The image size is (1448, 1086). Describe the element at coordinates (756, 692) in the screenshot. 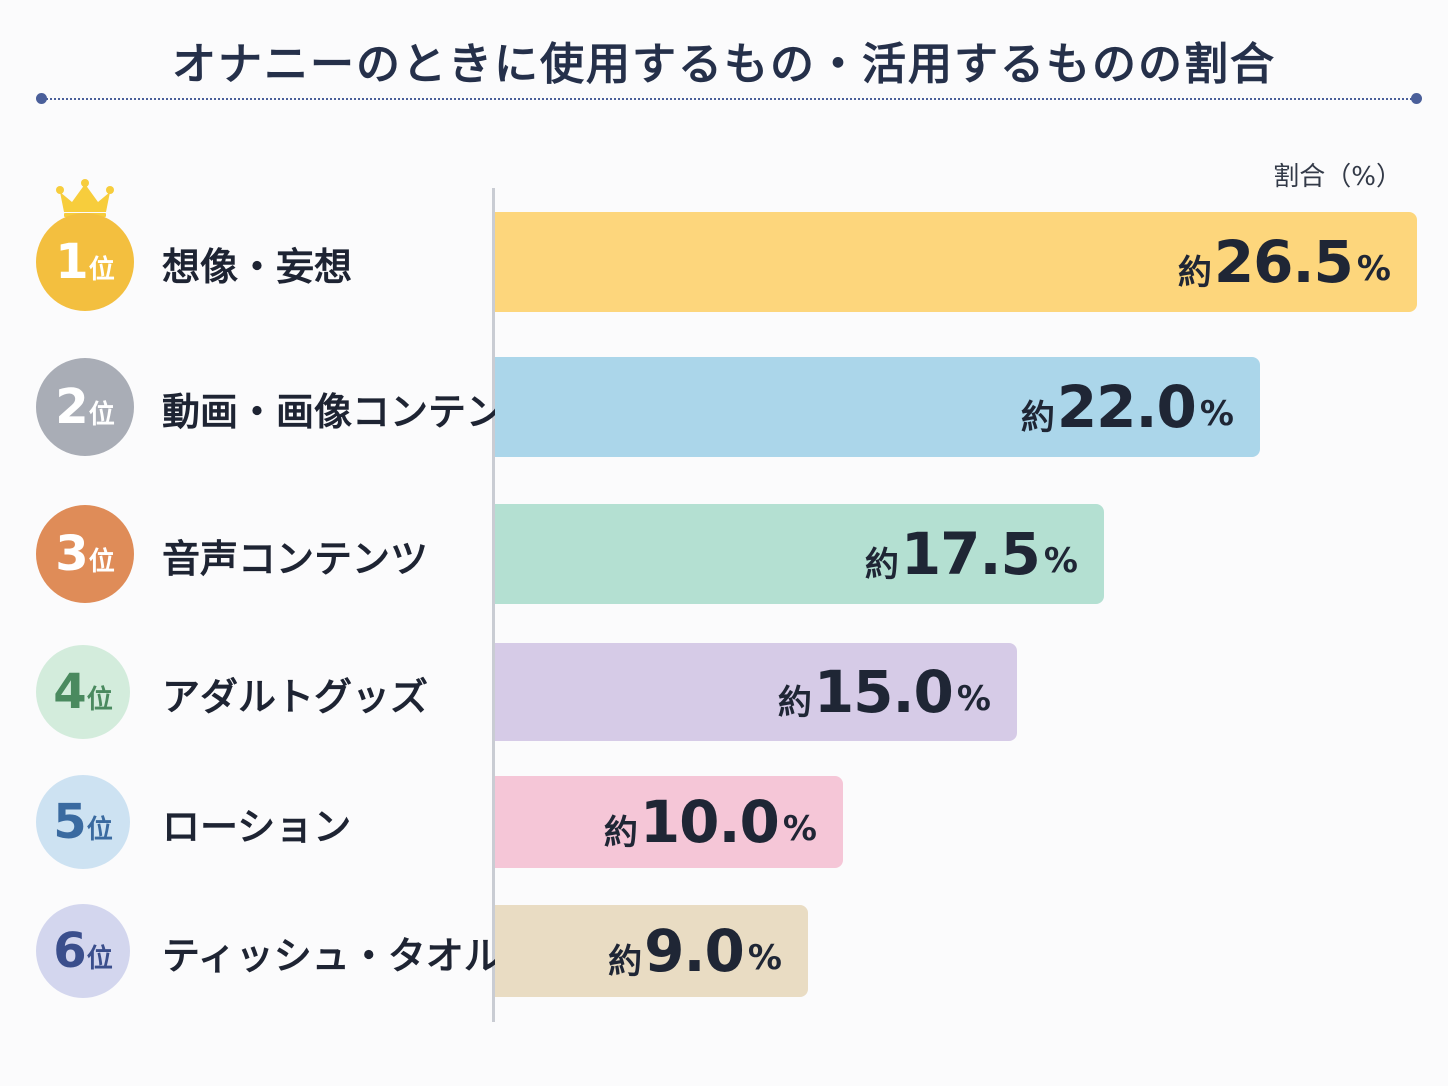

I see `bar-4: 約 15.0%` at that location.